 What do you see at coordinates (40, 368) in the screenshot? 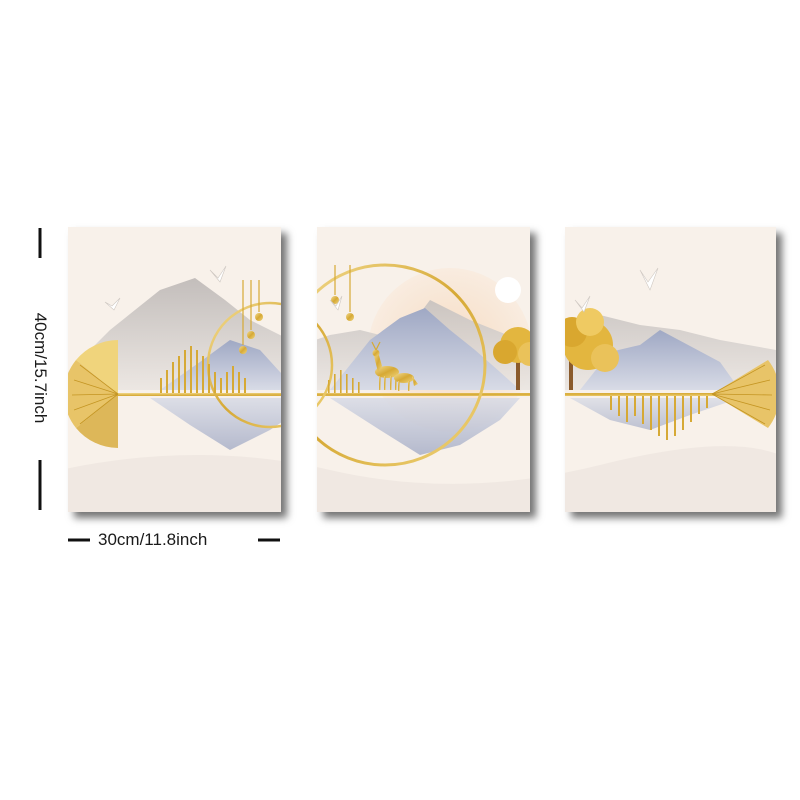
I see `height-dimension-text: 40cm/15.7inch` at bounding box center [40, 368].